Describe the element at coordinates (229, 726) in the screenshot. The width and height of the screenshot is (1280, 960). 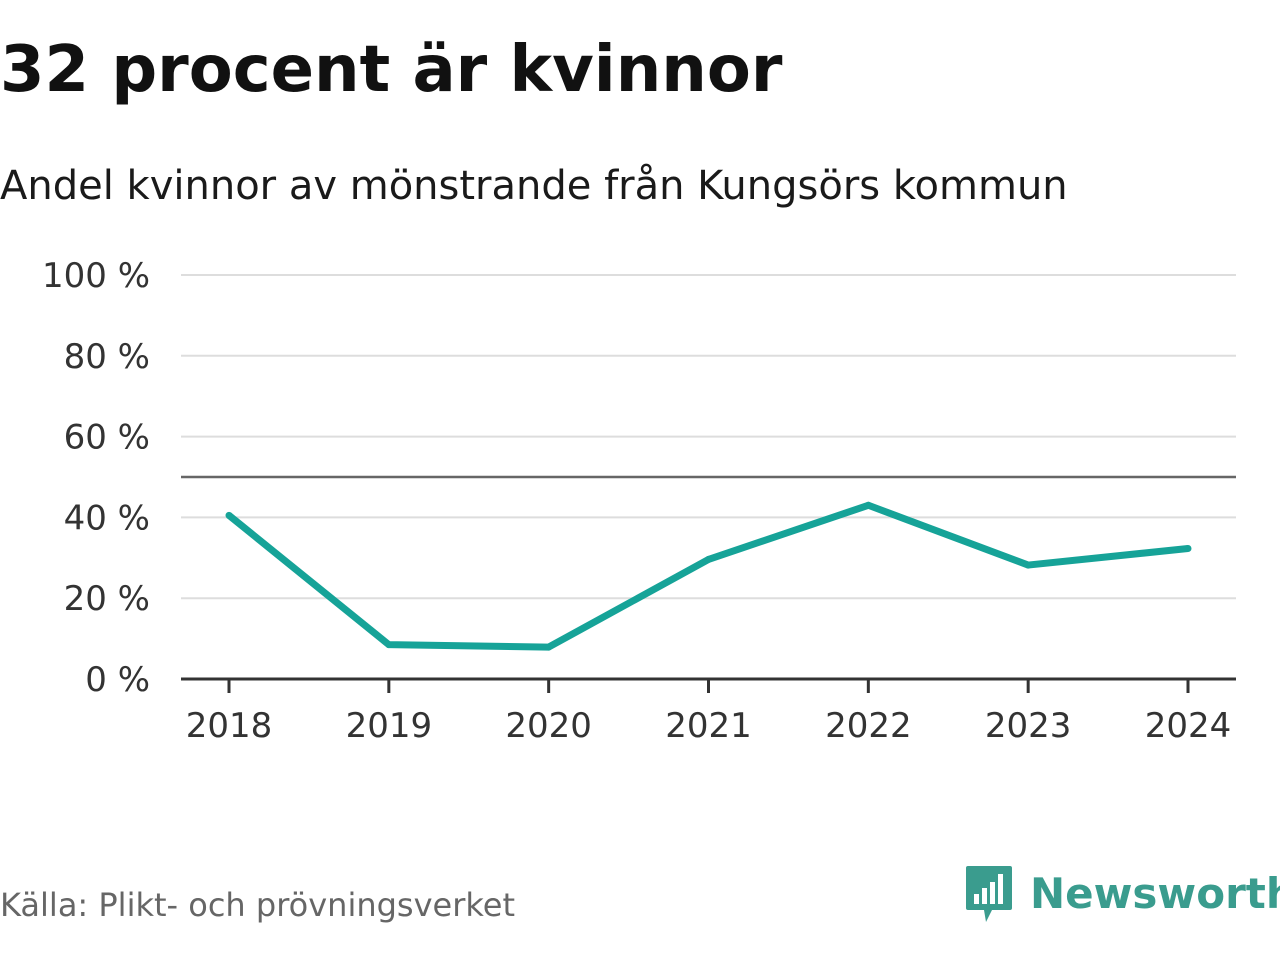
I see `x-tick-label: 2018` at that location.